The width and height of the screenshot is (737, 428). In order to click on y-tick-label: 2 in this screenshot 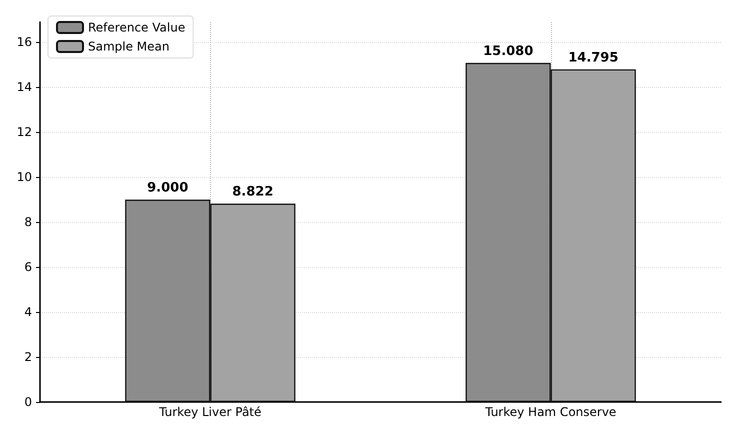, I will do `click(28, 357)`.